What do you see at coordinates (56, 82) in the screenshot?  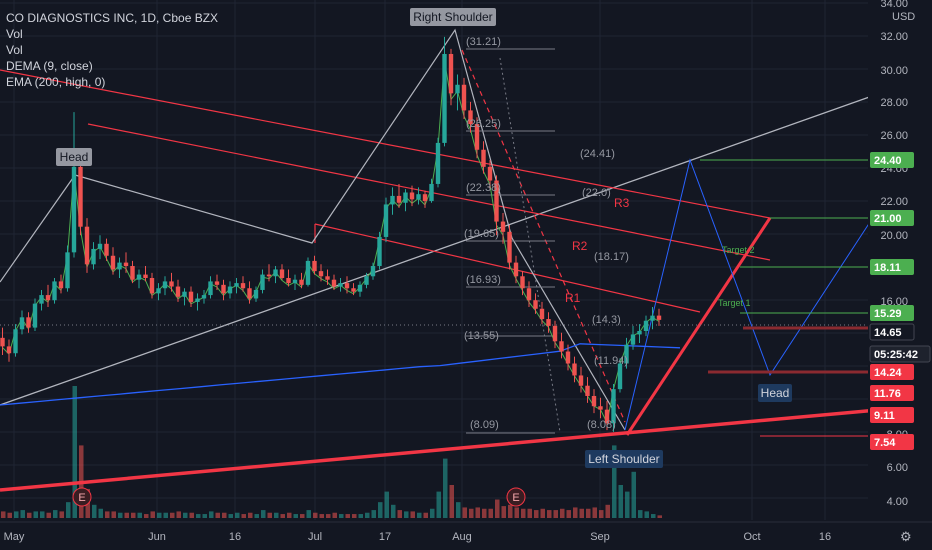 I see `indicator-ema: EMA (200, high, 0)` at bounding box center [56, 82].